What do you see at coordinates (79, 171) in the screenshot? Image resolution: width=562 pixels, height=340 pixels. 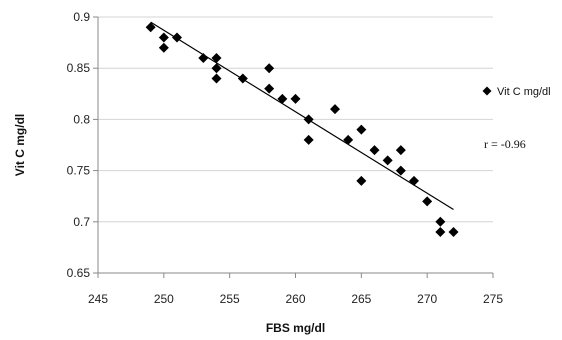 I see `y-tick-label: 0.75` at bounding box center [79, 171].